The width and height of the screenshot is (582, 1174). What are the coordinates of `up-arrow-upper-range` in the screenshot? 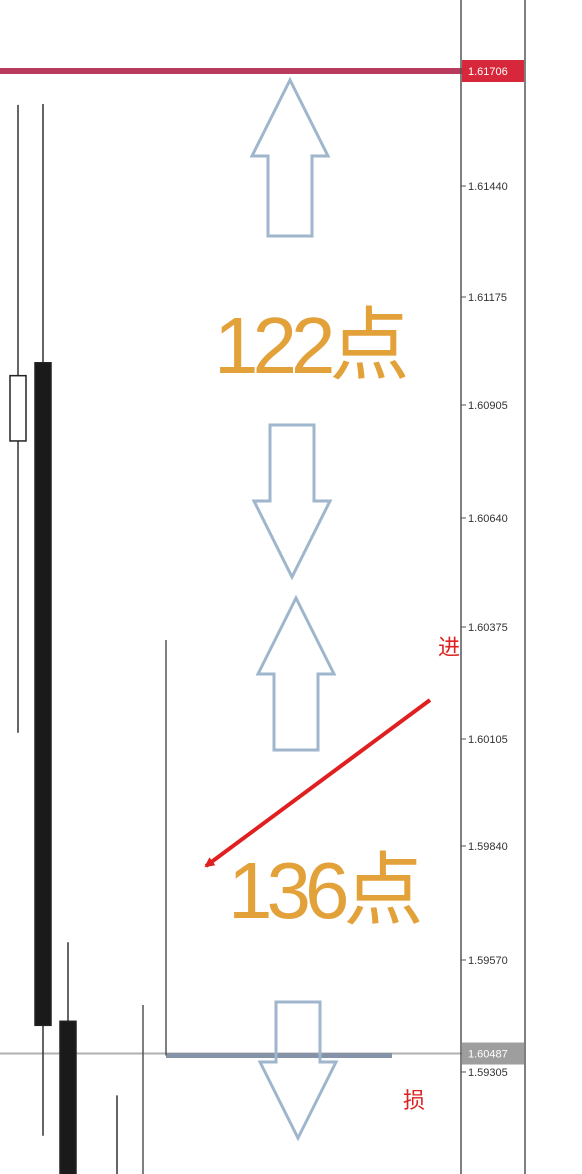 It's located at (290, 157).